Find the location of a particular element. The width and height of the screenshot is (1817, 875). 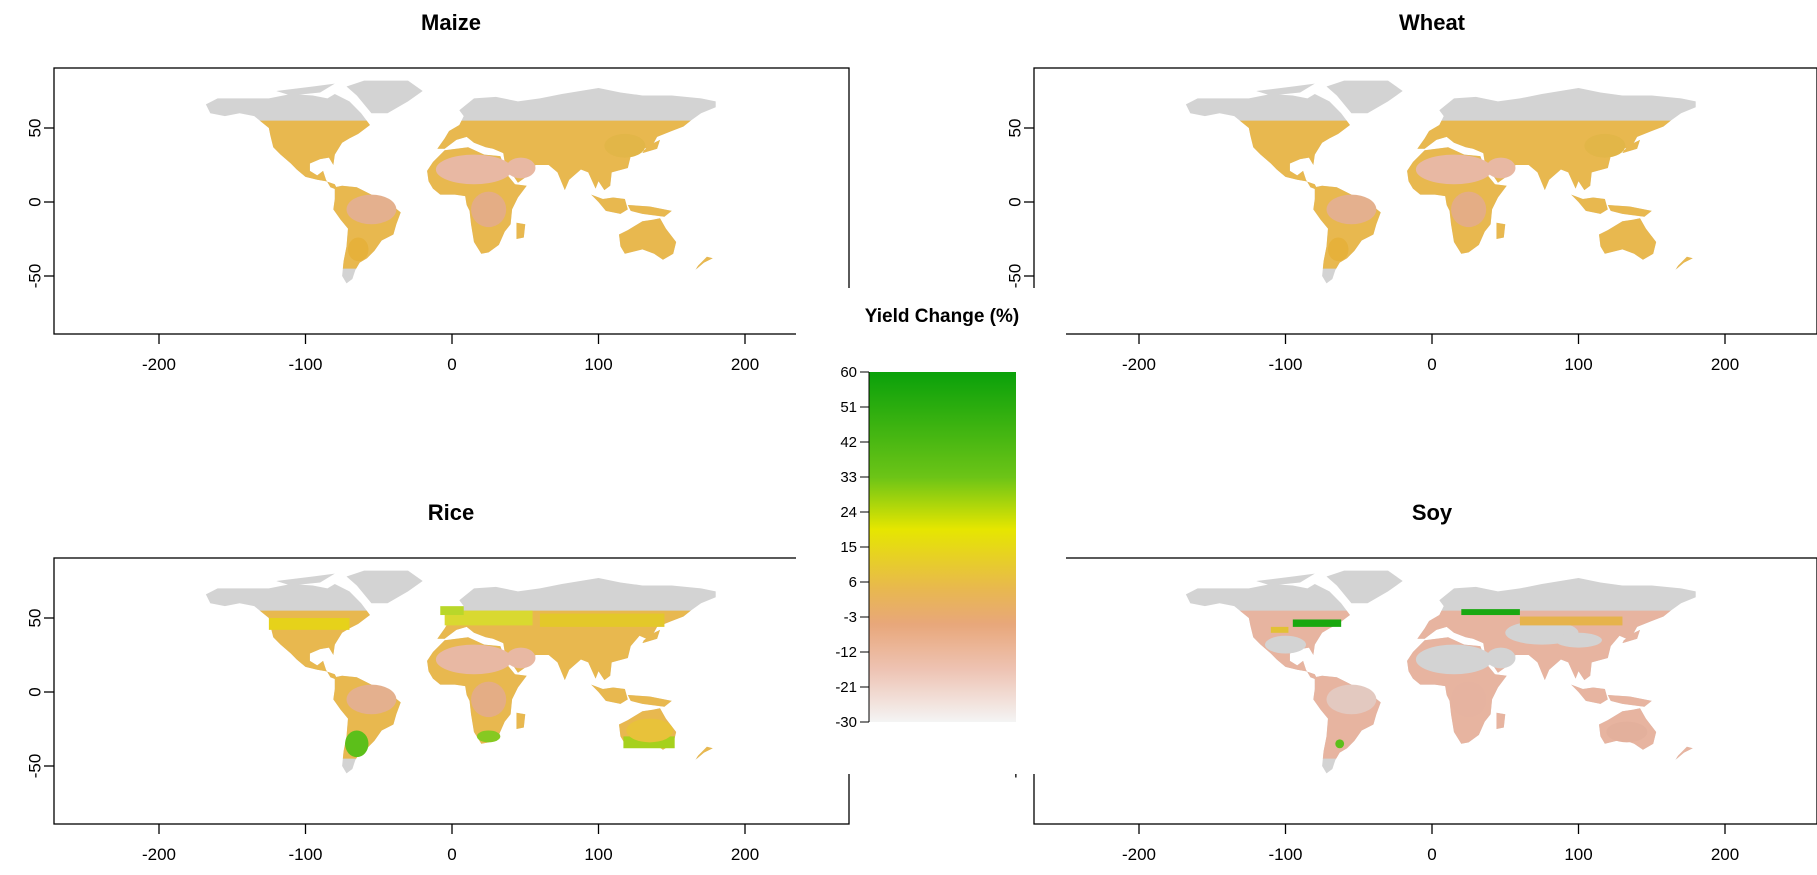

panel-title-rice: Rice is located at coordinates (451, 512).